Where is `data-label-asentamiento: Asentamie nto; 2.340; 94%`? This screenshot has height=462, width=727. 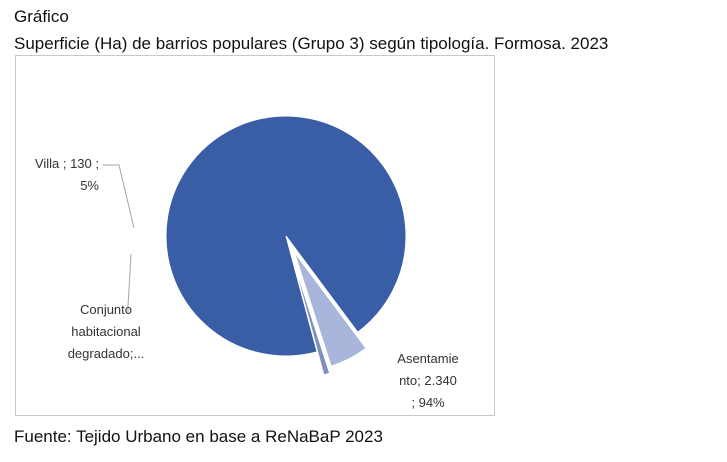 data-label-asentamiento: Asentamie nto; 2.340; 94% is located at coordinates (427, 380).